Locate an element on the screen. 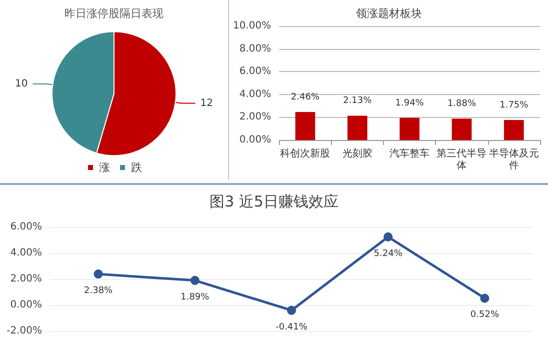 Image resolution: width=548 pixels, height=341 pixels. data-label: 1.89% is located at coordinates (195, 297).